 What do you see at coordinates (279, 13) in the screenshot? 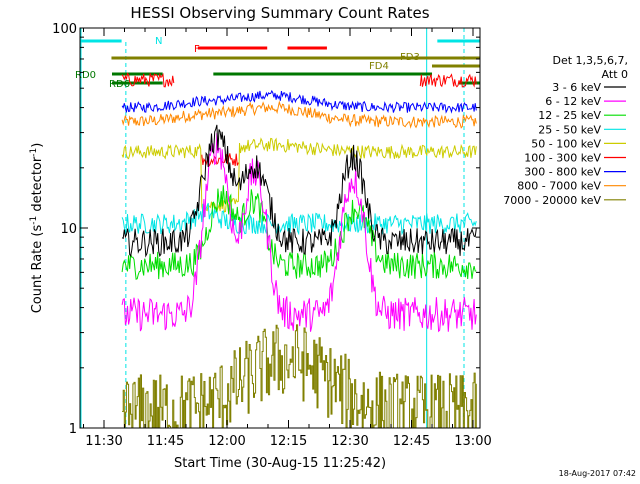
I see `chart-title: HESSI Observing Summary Count Rates` at bounding box center [279, 13].